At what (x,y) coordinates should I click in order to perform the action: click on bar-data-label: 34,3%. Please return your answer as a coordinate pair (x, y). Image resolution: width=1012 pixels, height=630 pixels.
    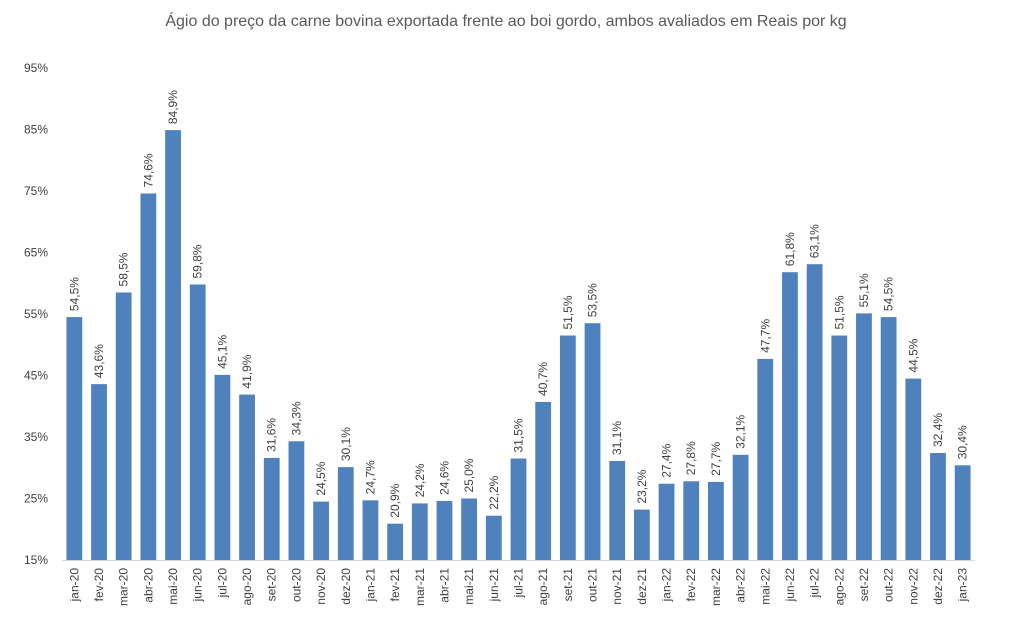
    Looking at the image, I should click on (296, 418).